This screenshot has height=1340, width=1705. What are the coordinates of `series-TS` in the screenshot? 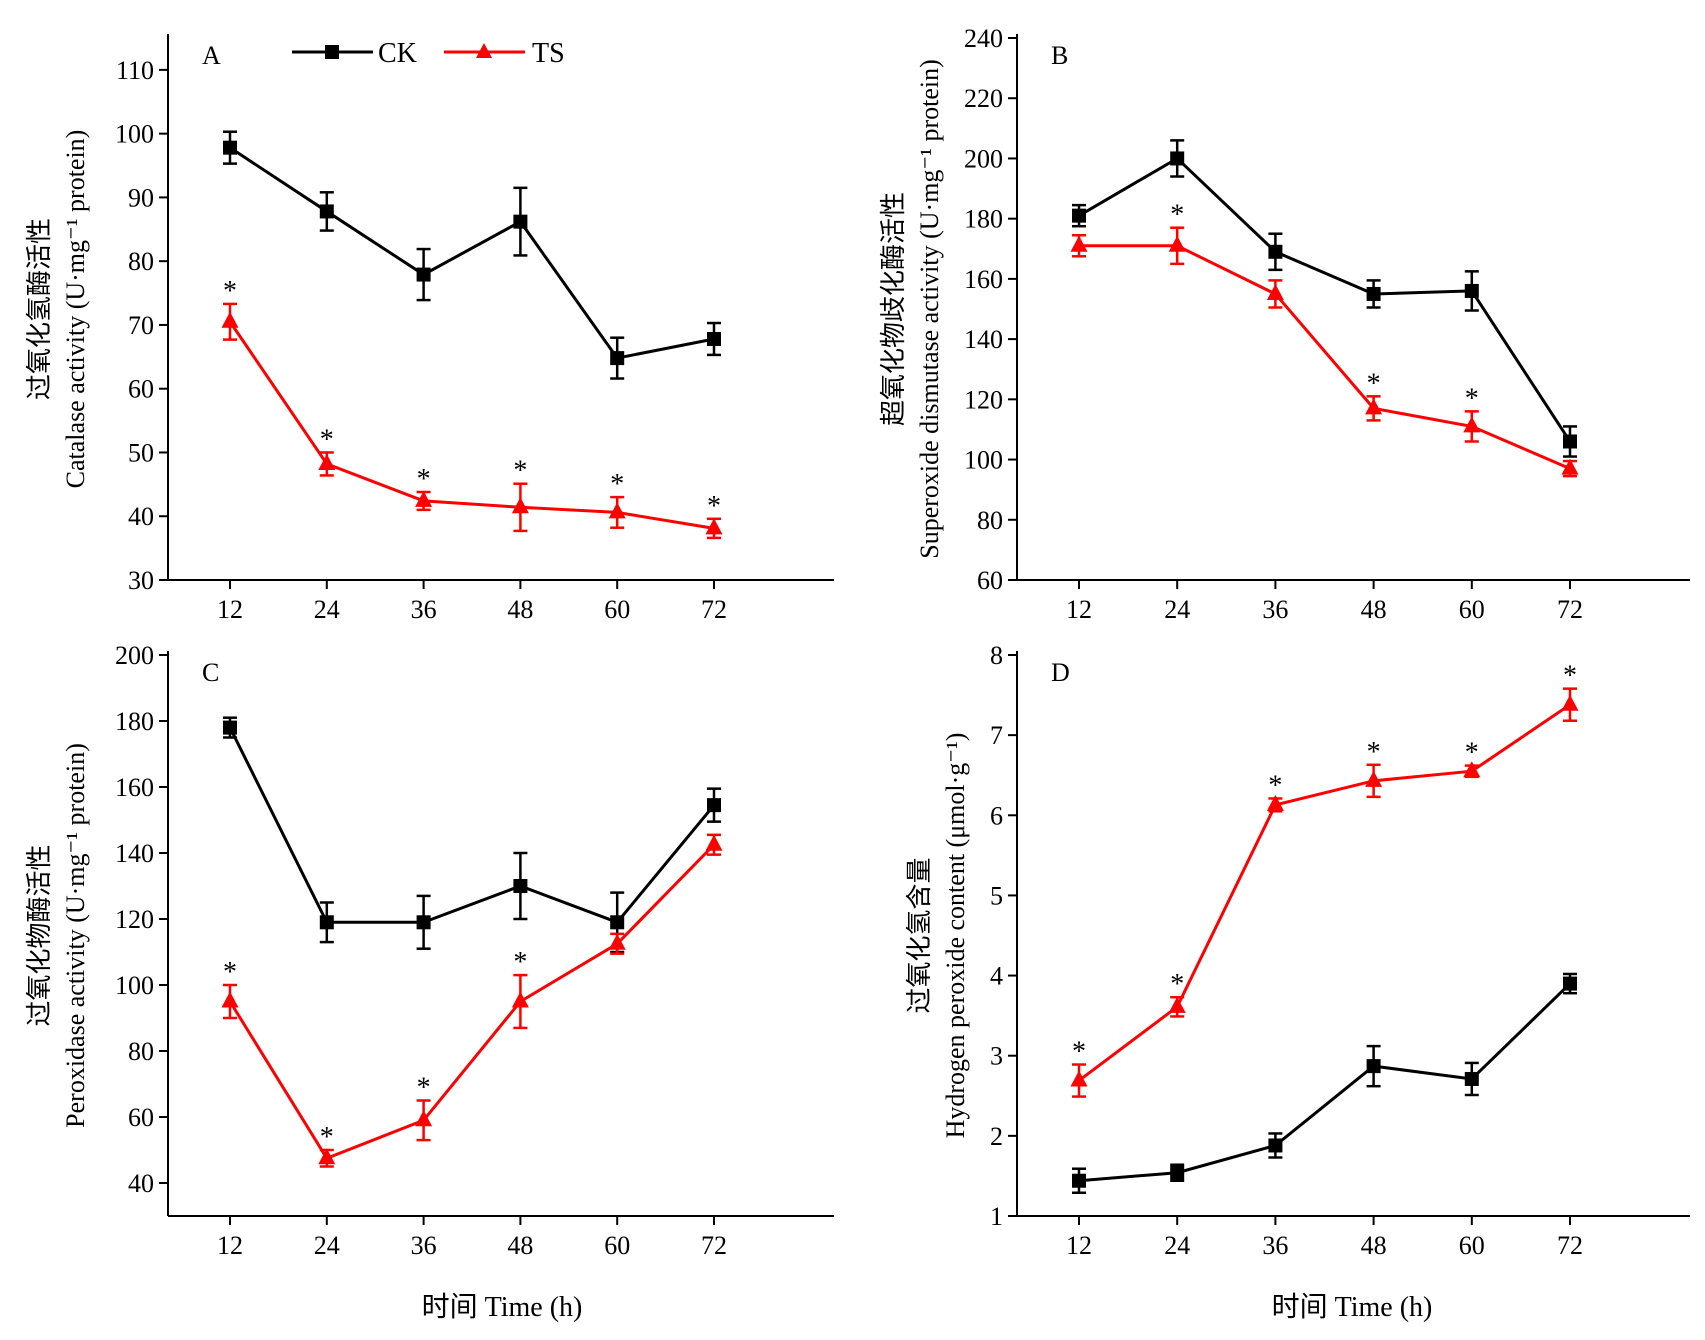 It's located at (472, 1000).